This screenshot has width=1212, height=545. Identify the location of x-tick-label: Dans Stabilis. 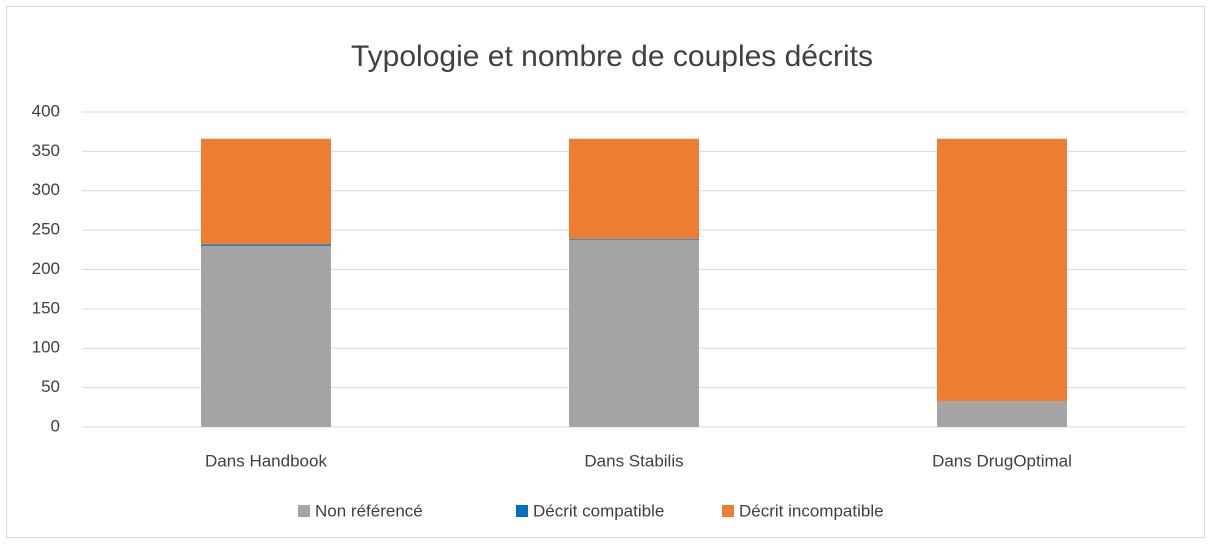
(633, 460).